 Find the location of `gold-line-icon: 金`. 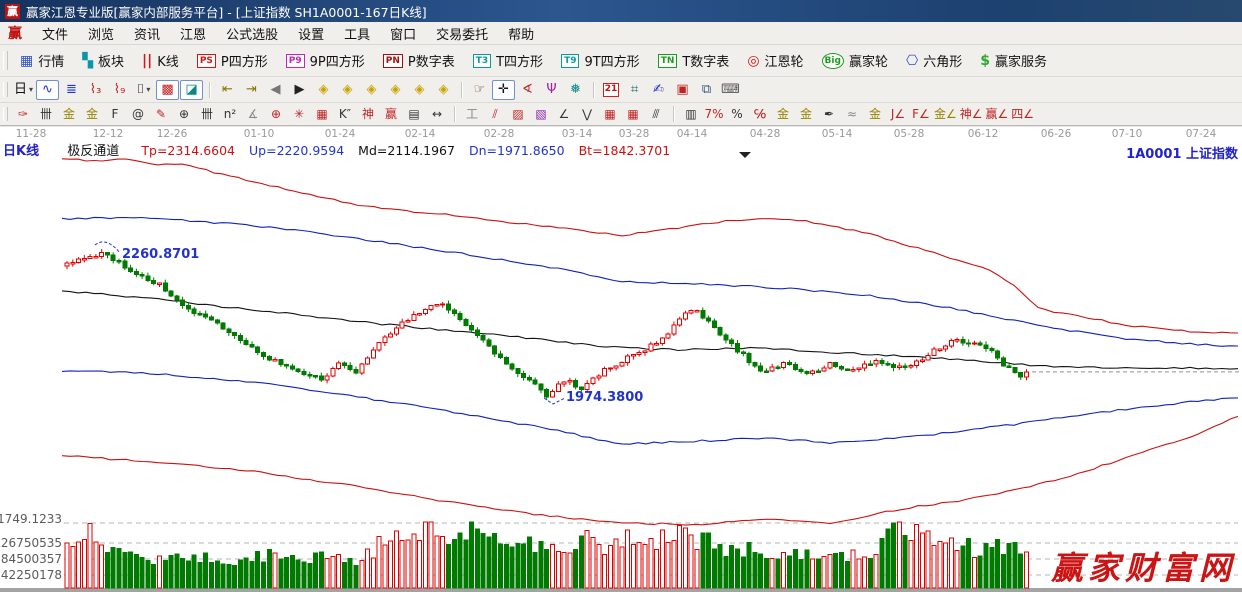

gold-line-icon: 金 is located at coordinates (805, 113).